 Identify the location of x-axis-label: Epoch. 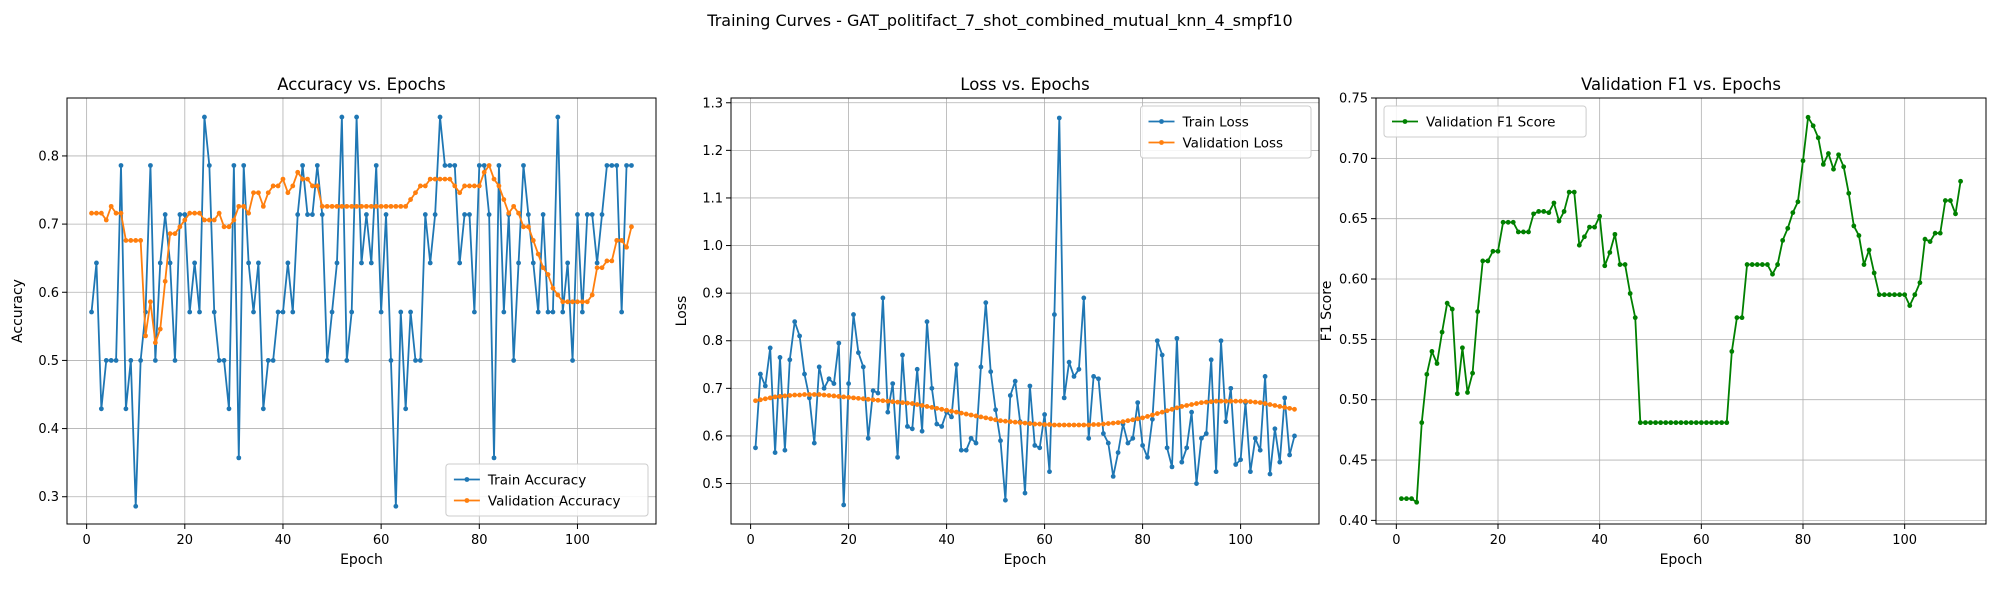
(1025, 560).